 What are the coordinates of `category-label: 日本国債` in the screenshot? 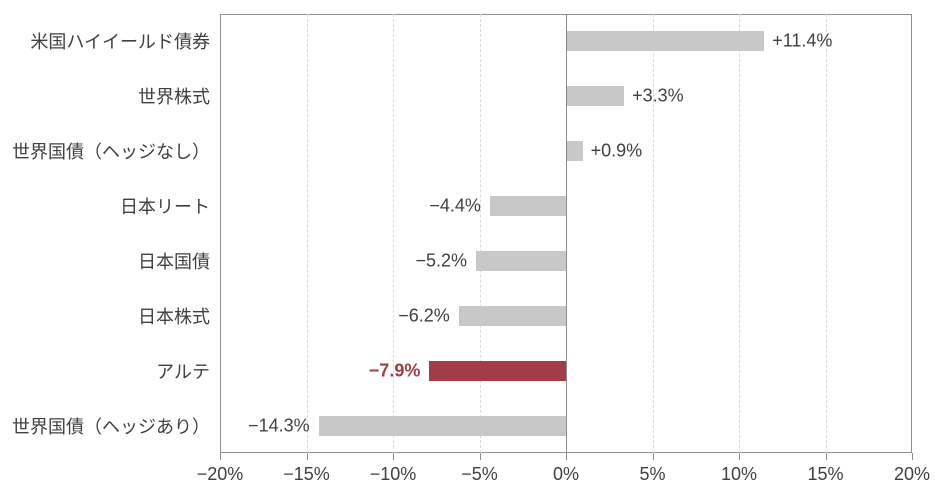 It's located at (174, 261).